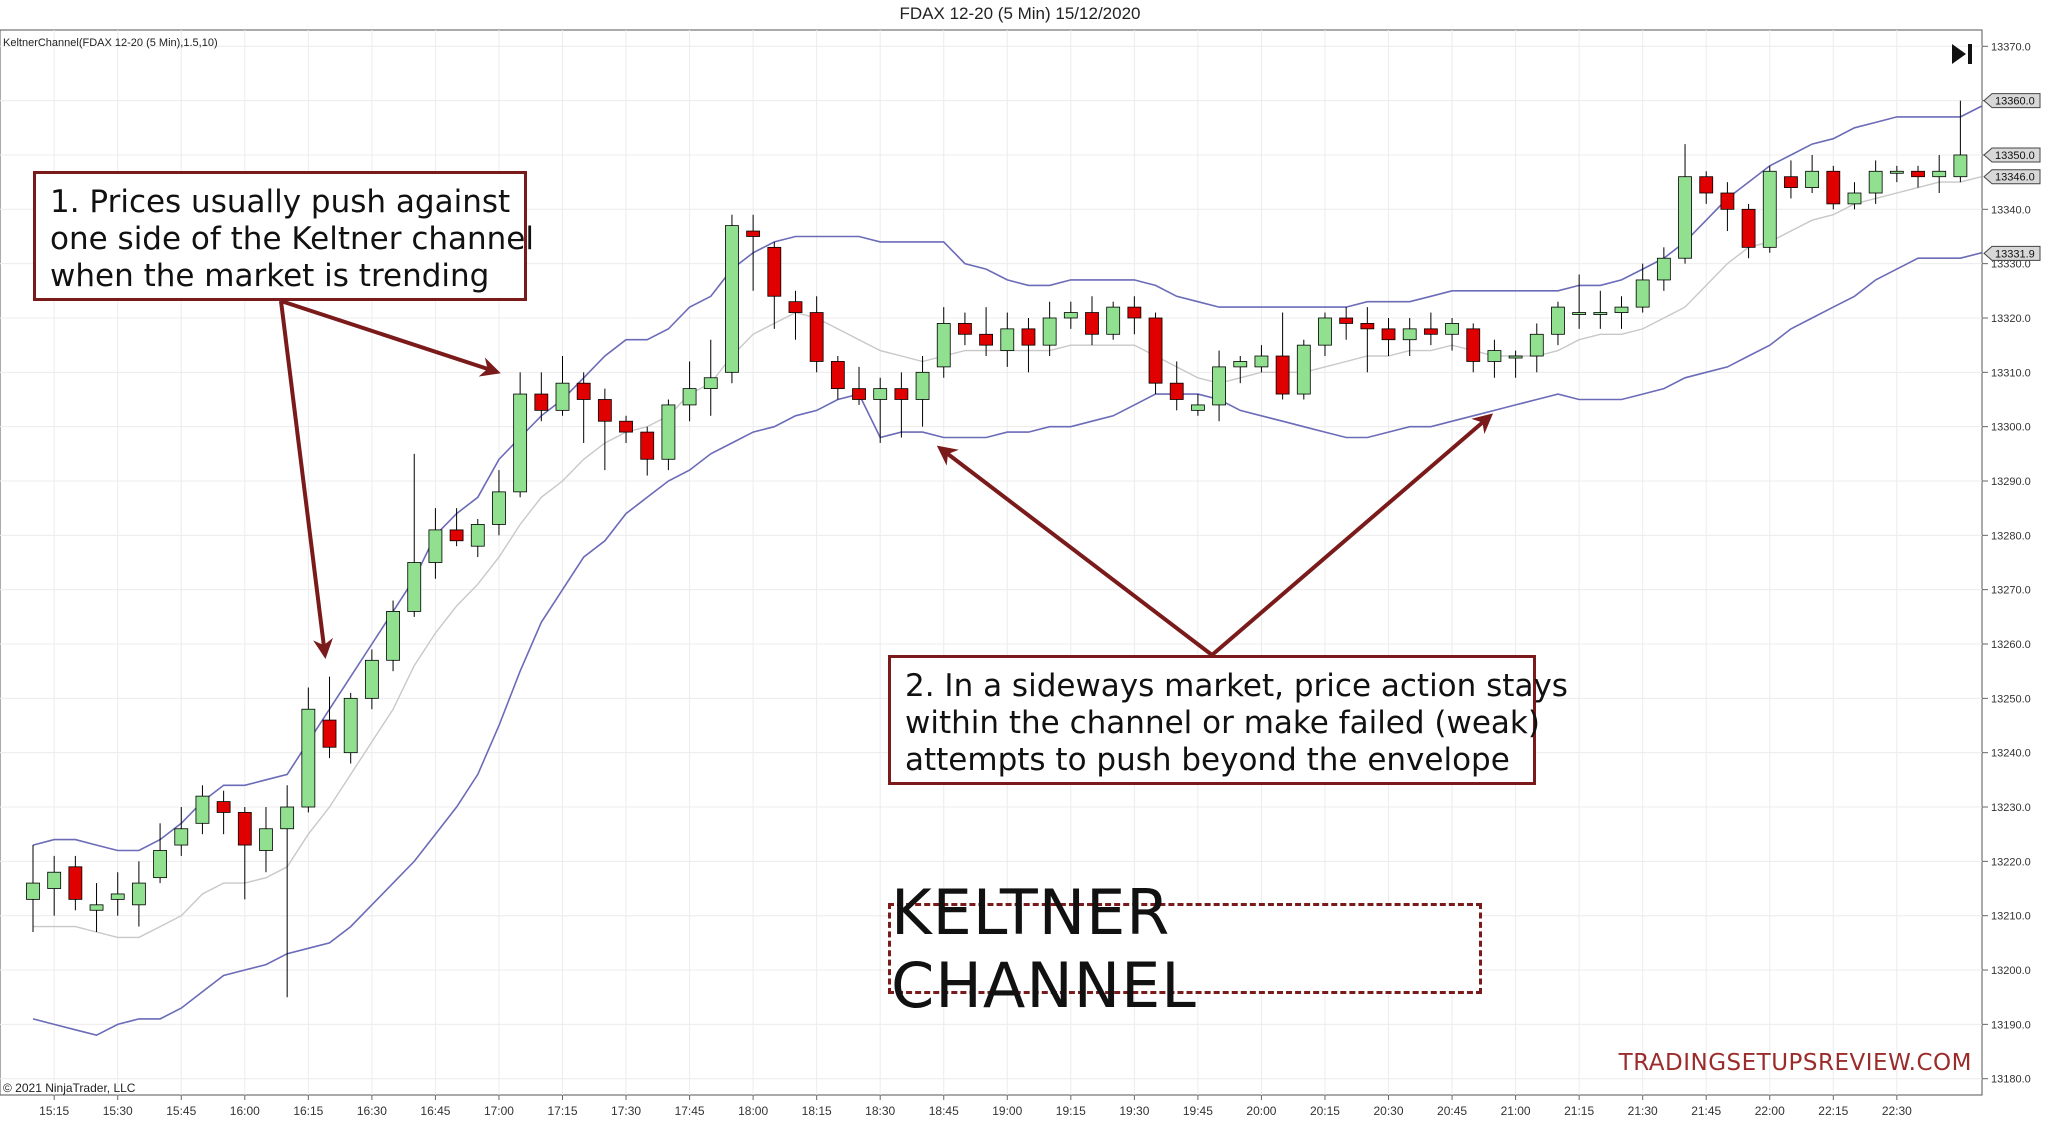 This screenshot has height=1148, width=2048. Describe the element at coordinates (2011, 482) in the screenshot. I see `y-tick-label: 13290.0` at that location.